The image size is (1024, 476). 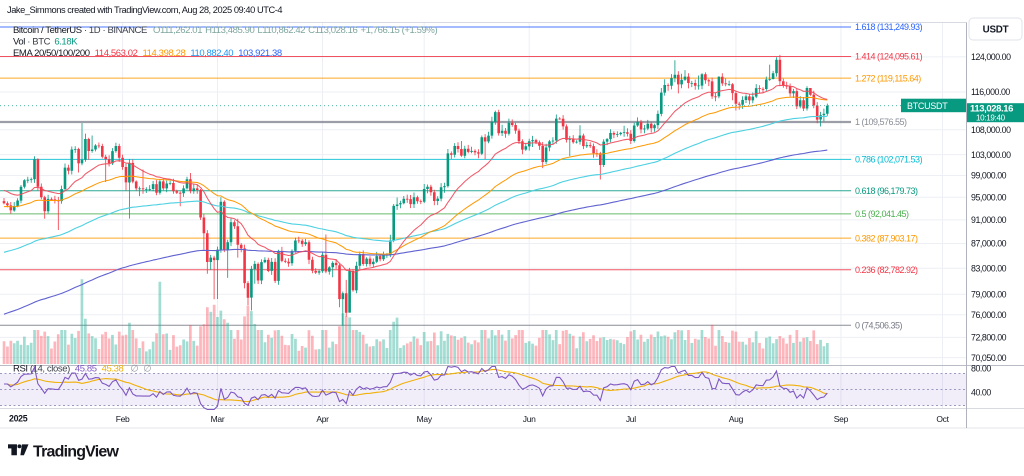 I want to click on svg-text: Oct, so click(x=942, y=419).